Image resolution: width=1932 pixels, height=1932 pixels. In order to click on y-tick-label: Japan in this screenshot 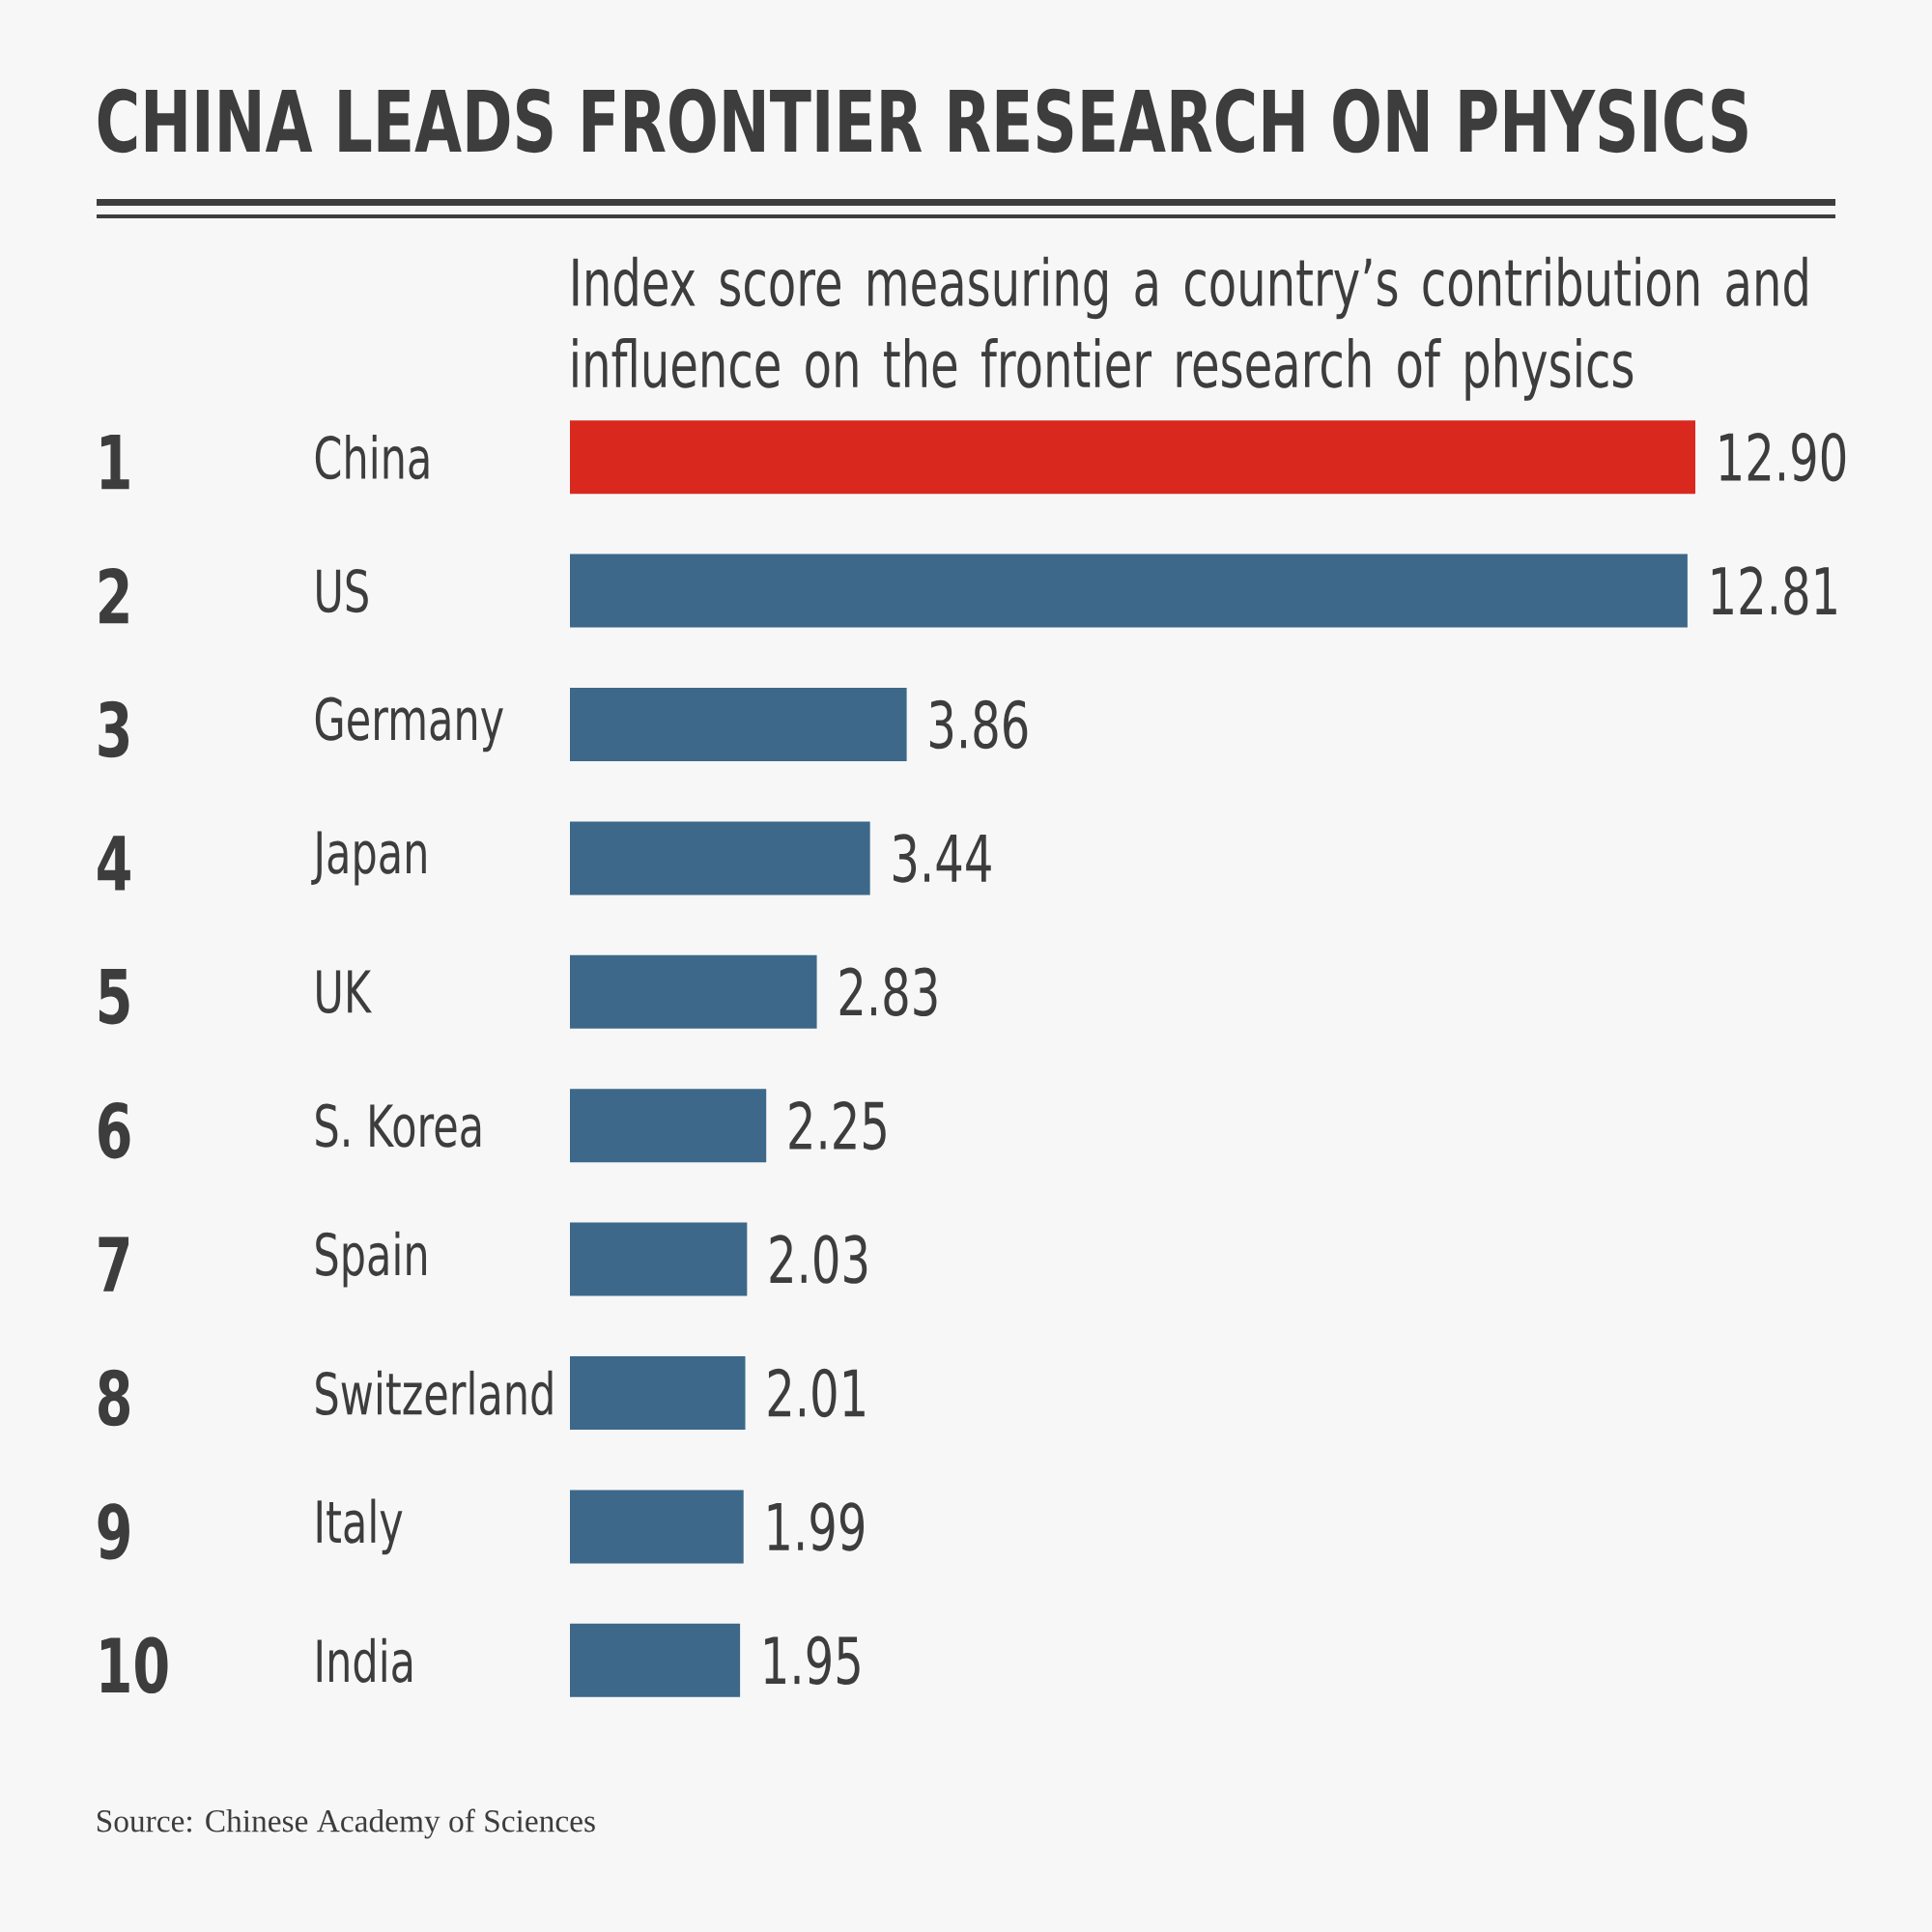, I will do `click(368, 858)`.